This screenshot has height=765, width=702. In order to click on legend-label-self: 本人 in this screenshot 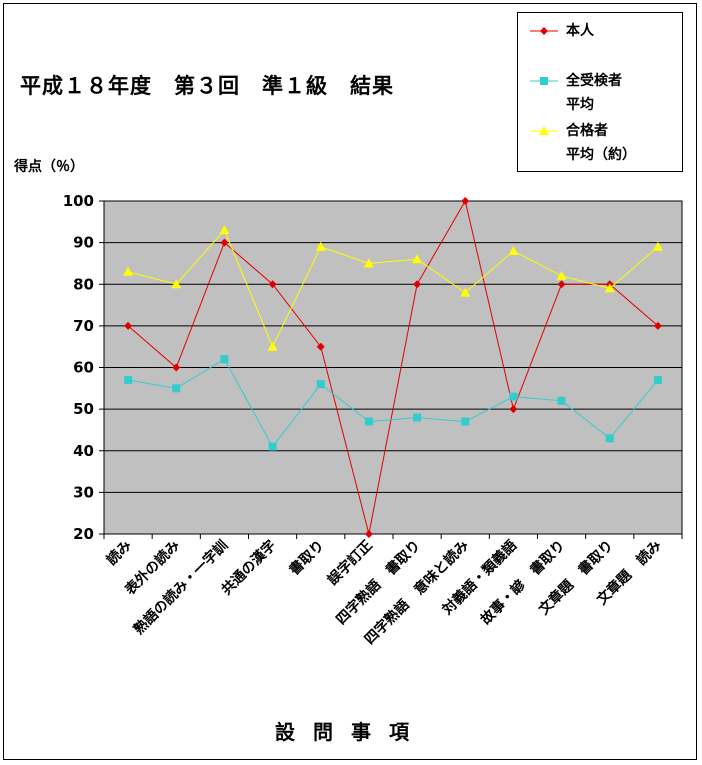, I will do `click(580, 31)`.